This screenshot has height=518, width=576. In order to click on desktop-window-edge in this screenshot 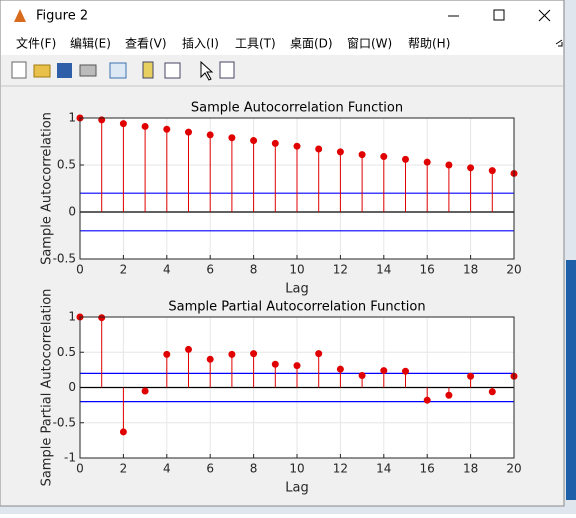, I will do `click(571, 380)`.